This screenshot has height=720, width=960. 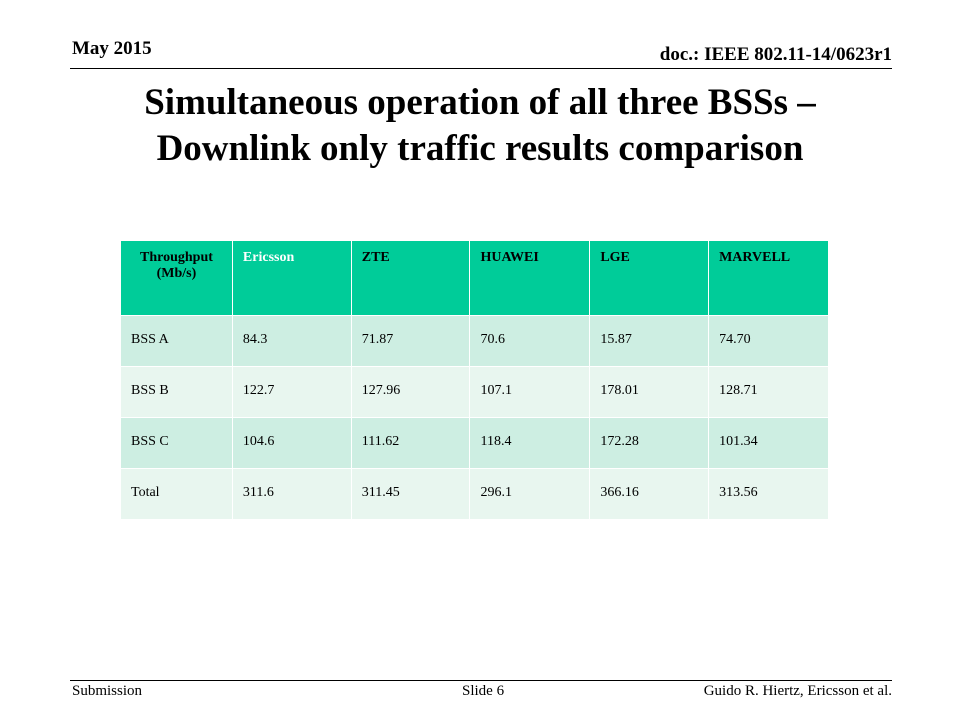 What do you see at coordinates (480, 148) in the screenshot?
I see `slide-title-line-2: Downlink only traffic results comparison` at bounding box center [480, 148].